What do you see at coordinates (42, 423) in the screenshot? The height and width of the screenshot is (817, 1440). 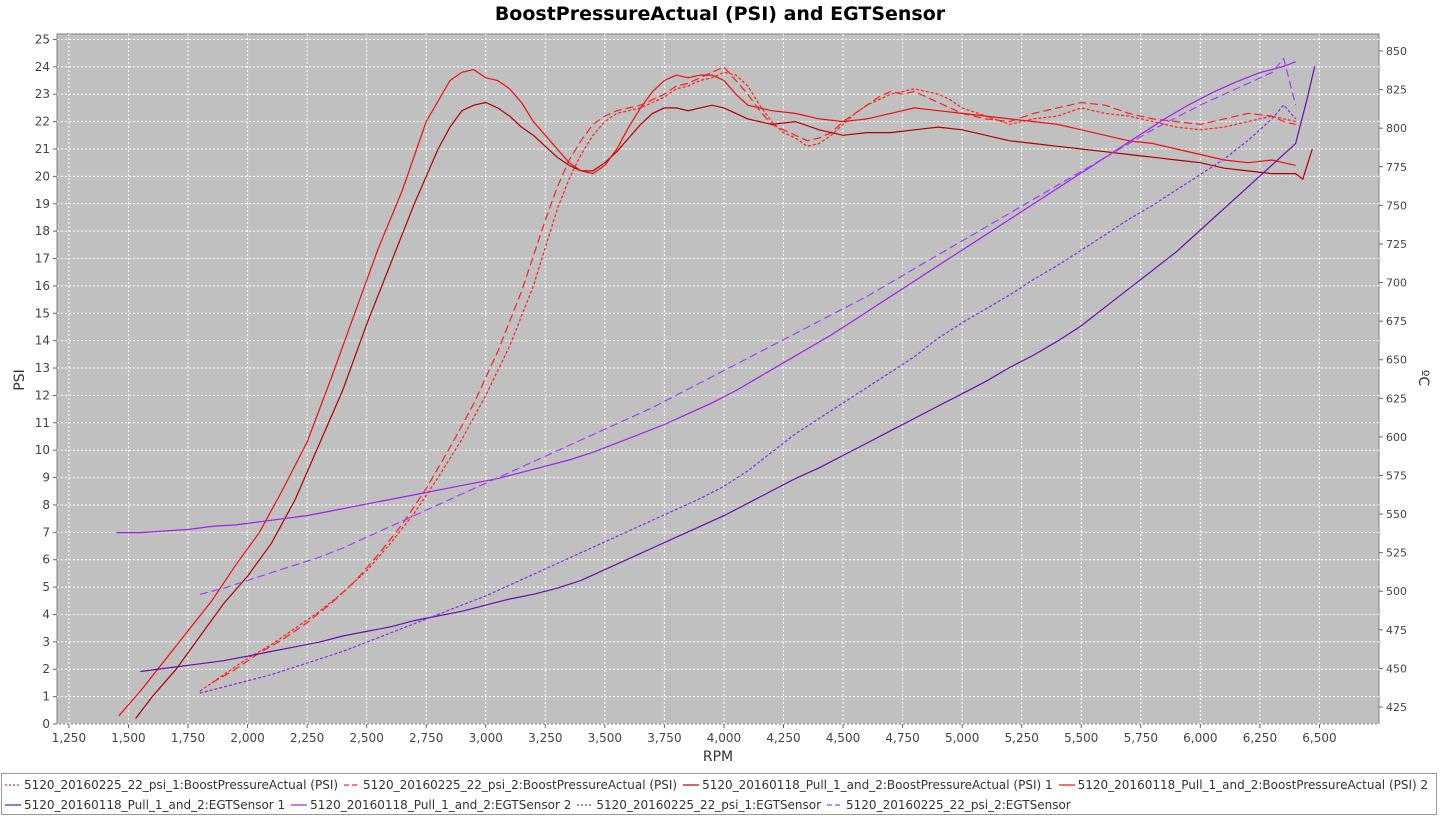 I see `y-tick-label: 11` at bounding box center [42, 423].